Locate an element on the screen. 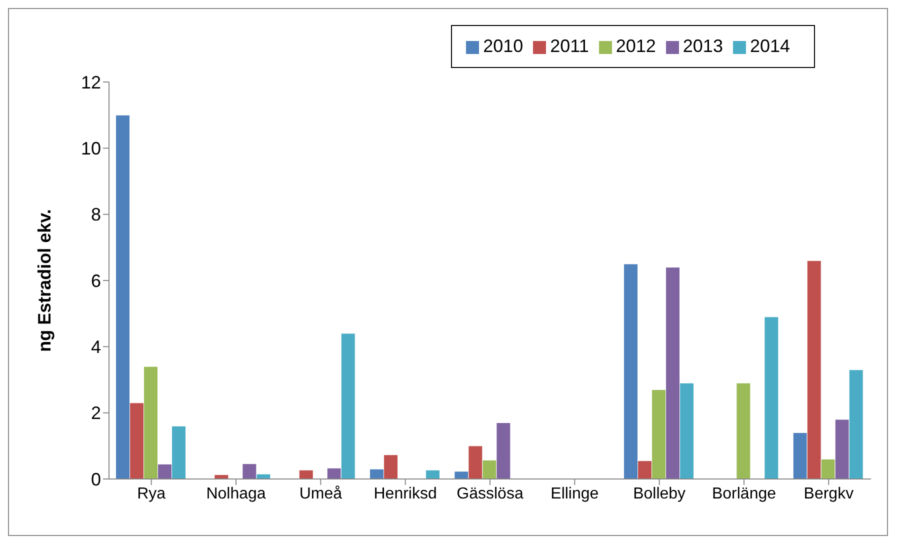  y-tick-label: 0 is located at coordinates (95, 479).